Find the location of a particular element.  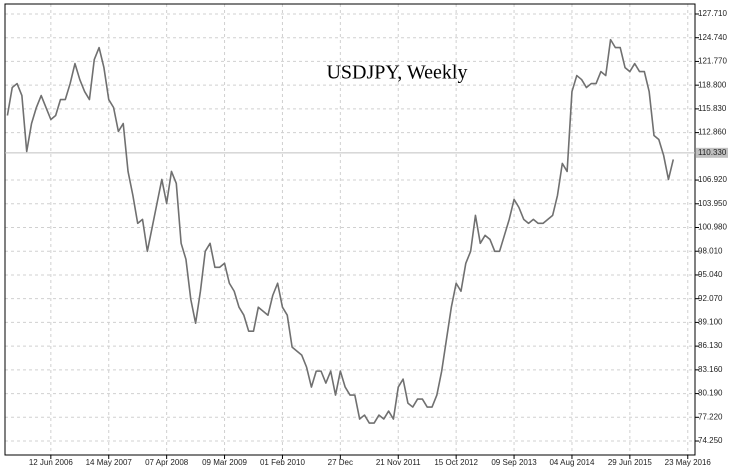

x-tick-label: 07 Apr 2008 is located at coordinates (167, 462).